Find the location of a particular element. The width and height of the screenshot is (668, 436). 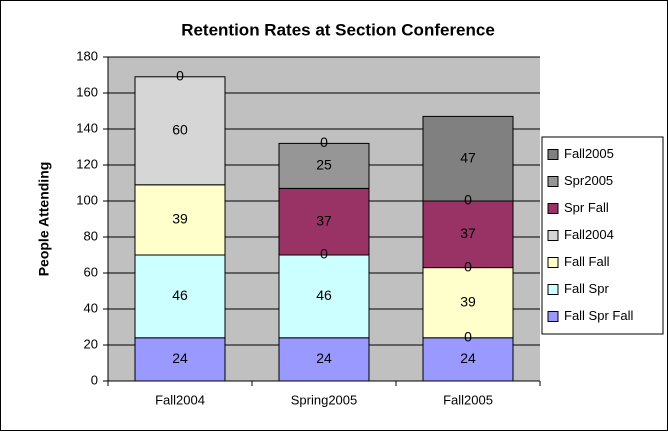

chart-title: Retention Rates at Section Conference is located at coordinates (338, 29).